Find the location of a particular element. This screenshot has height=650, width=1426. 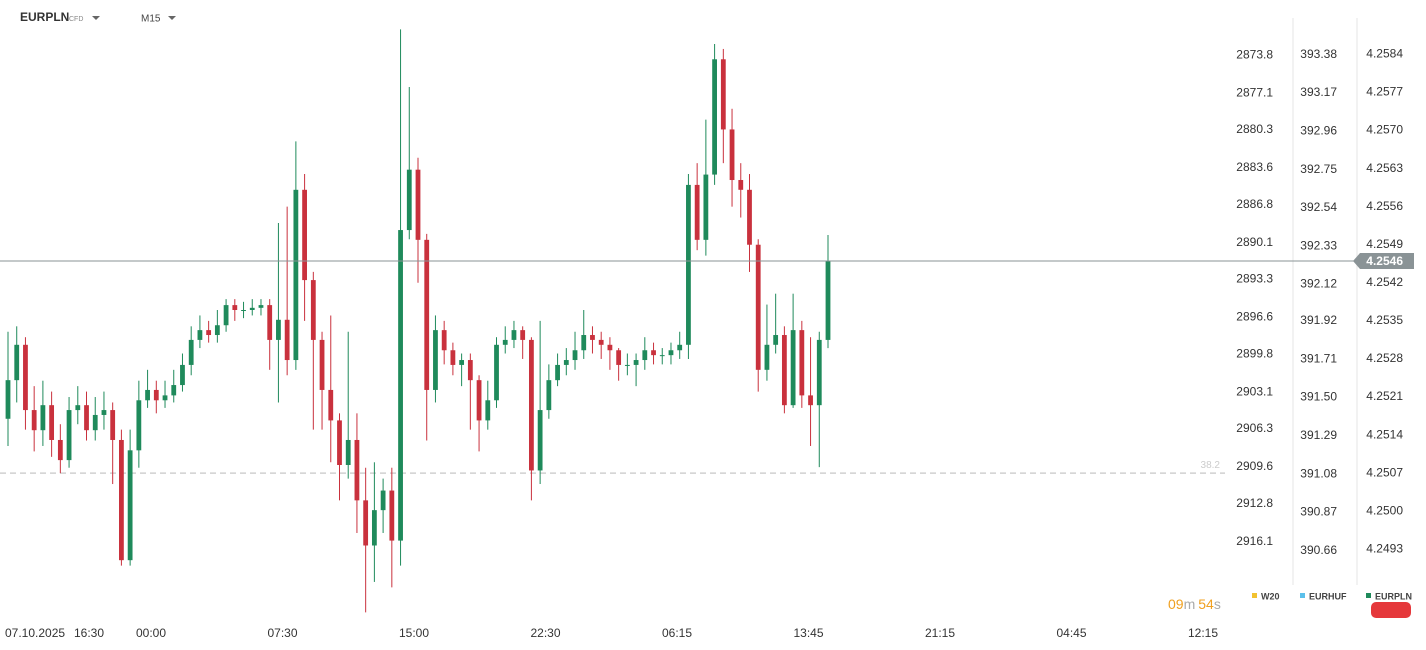

y-tick-label: 4.2514 is located at coordinates (1384, 434).